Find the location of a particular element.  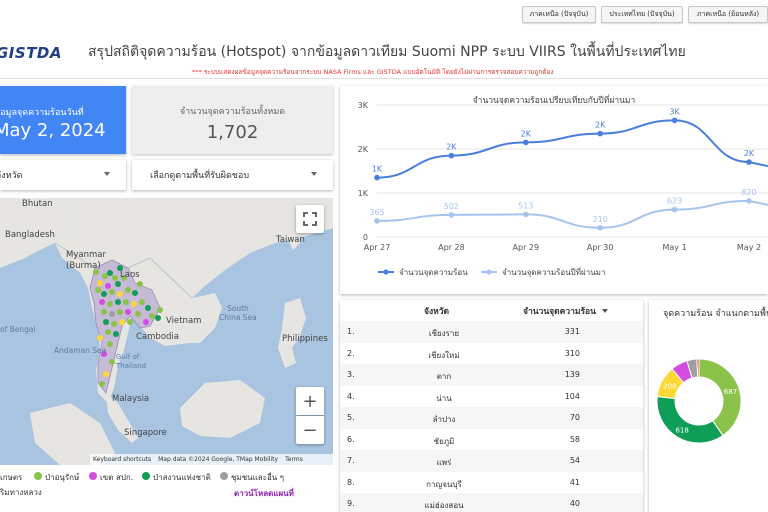

keyboard-shortcuts-link: Keyboard shortcuts is located at coordinates (122, 459).